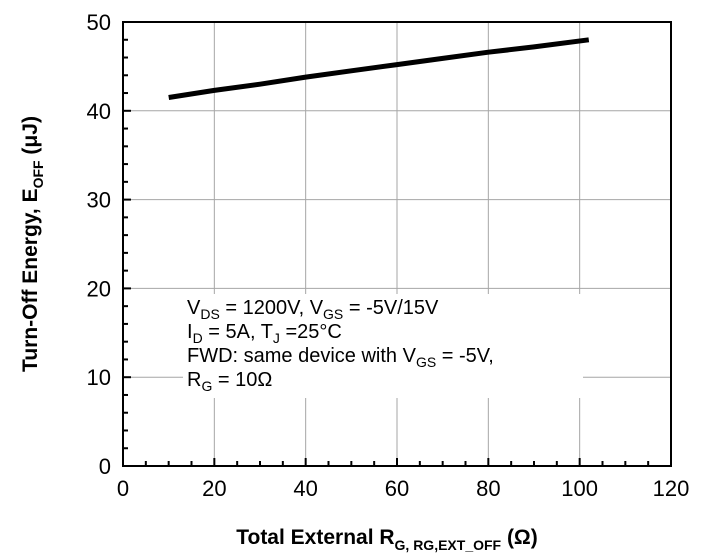 The image size is (704, 554). Describe the element at coordinates (30, 280) in the screenshot. I see `y-axis-title-main: Turn-Off Energy, E` at that location.